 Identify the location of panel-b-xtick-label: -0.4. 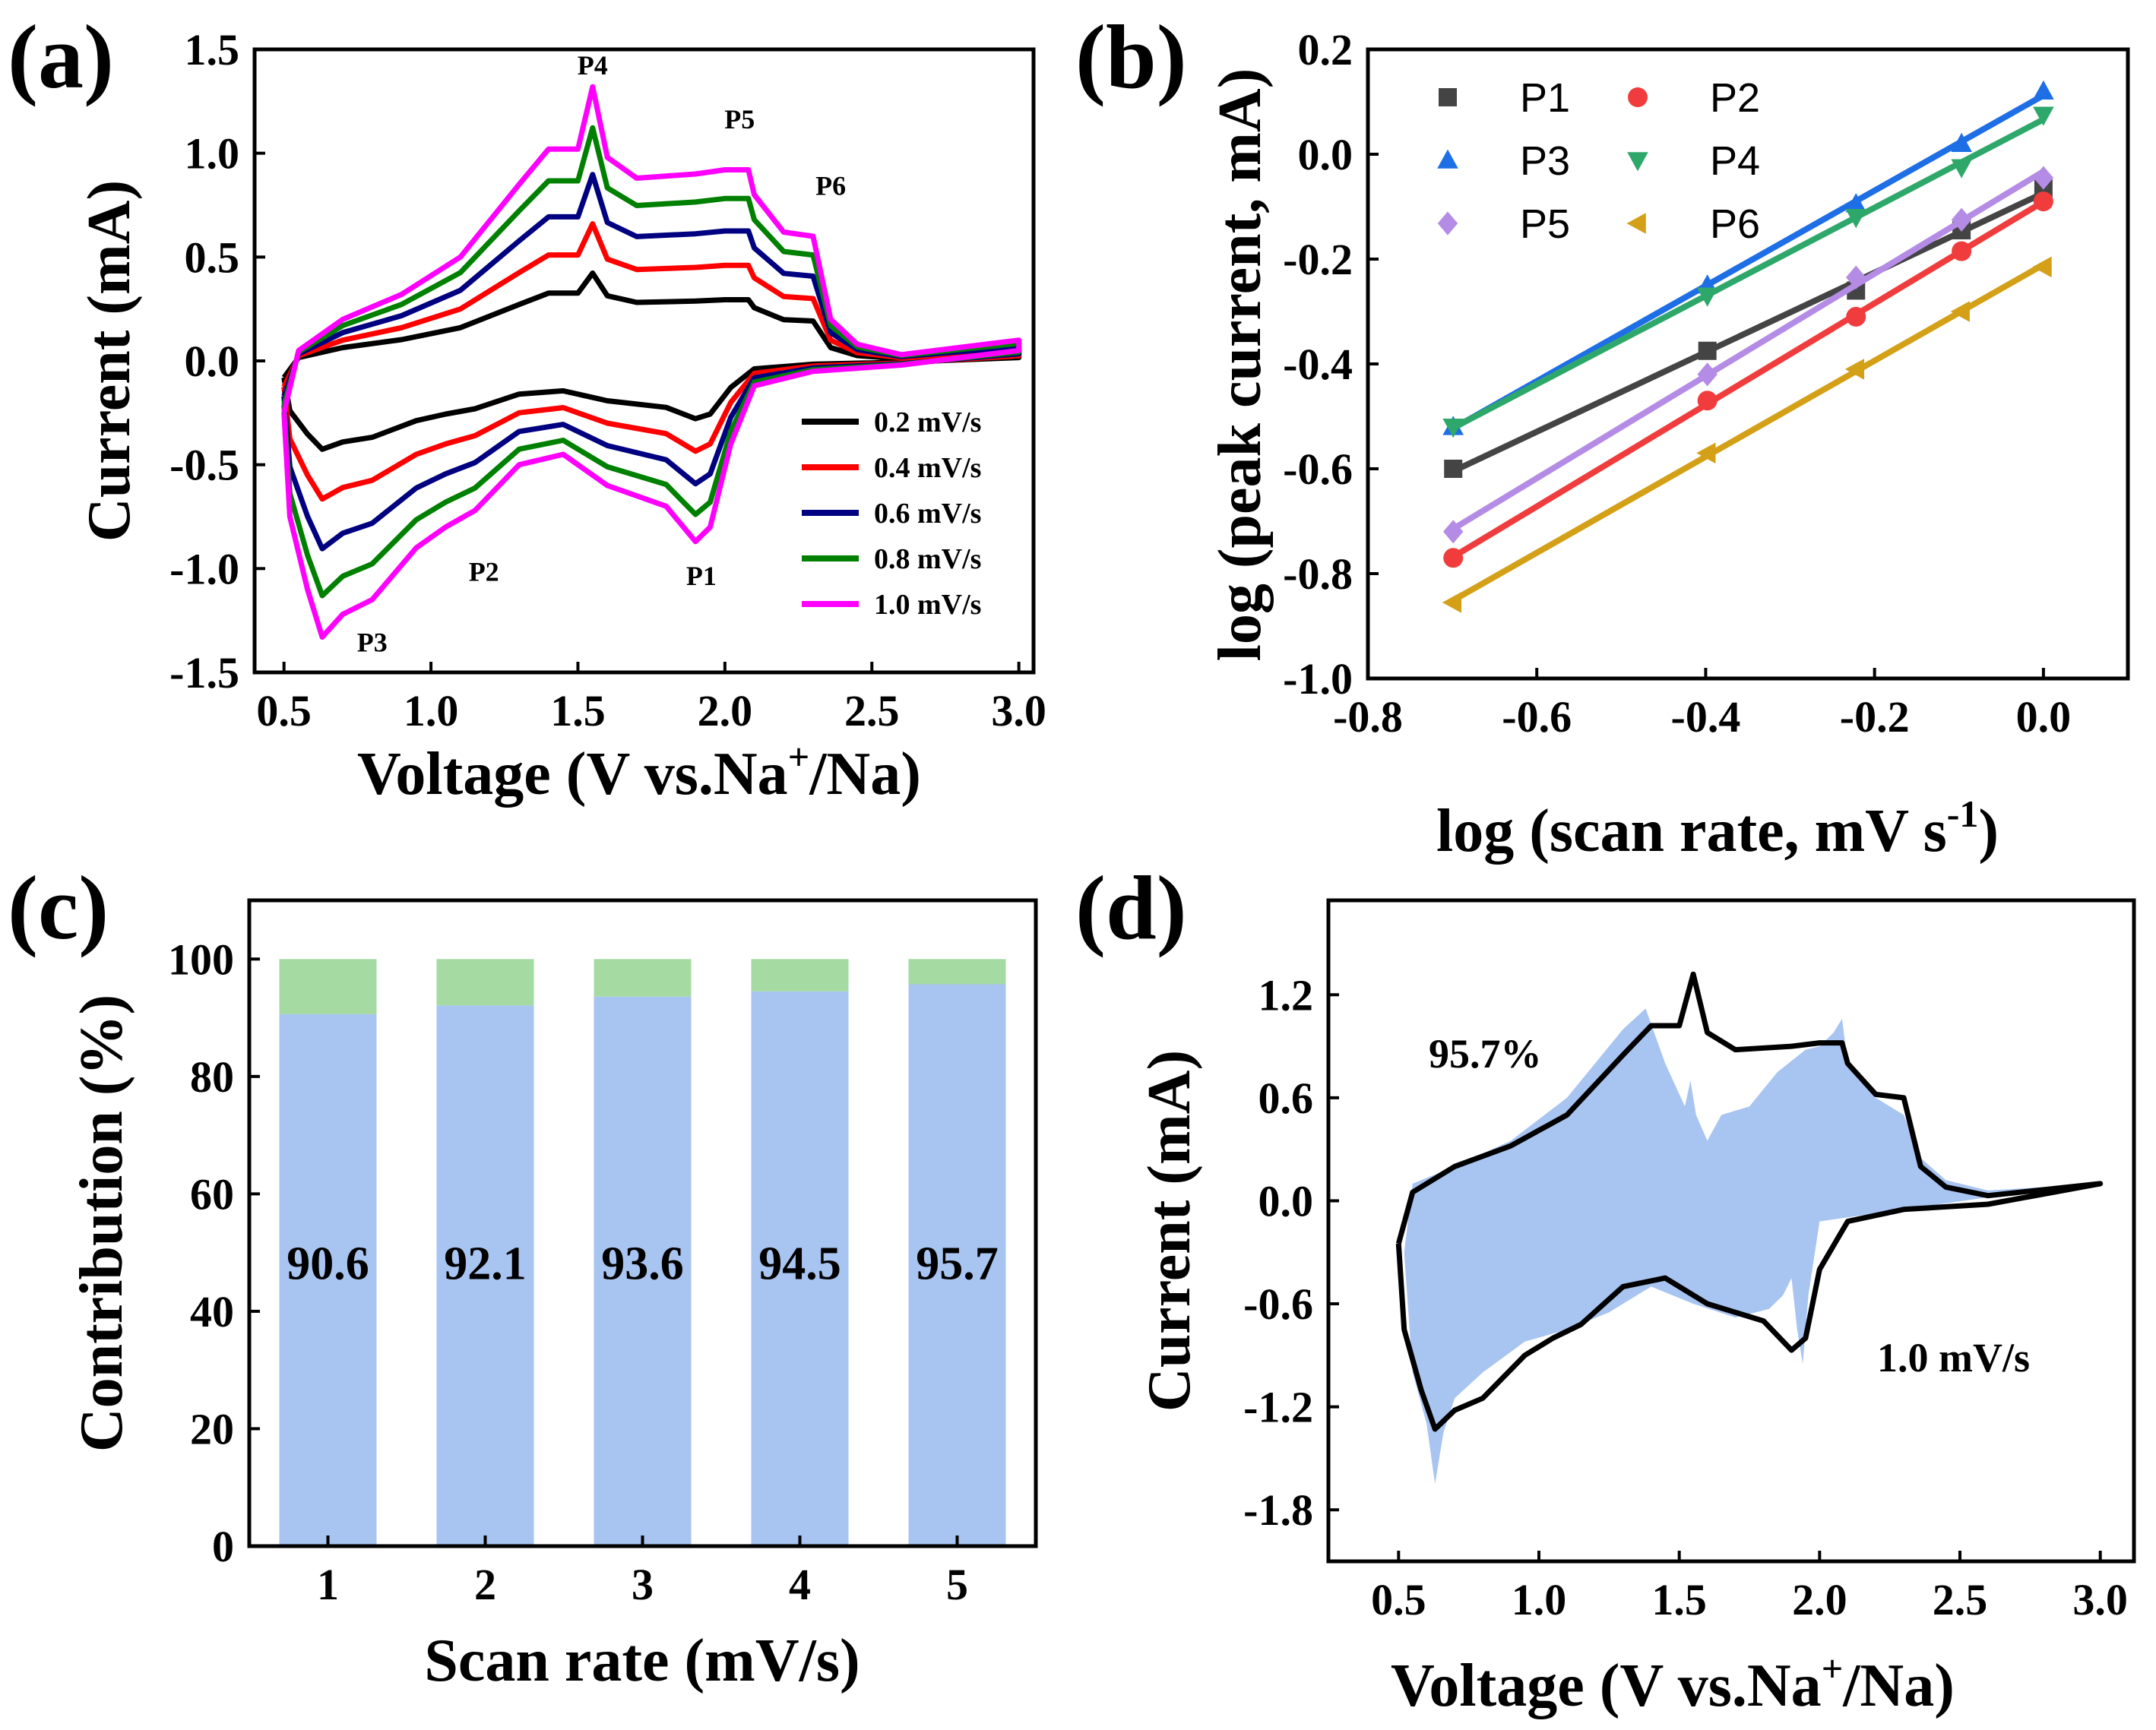
(1706, 717).